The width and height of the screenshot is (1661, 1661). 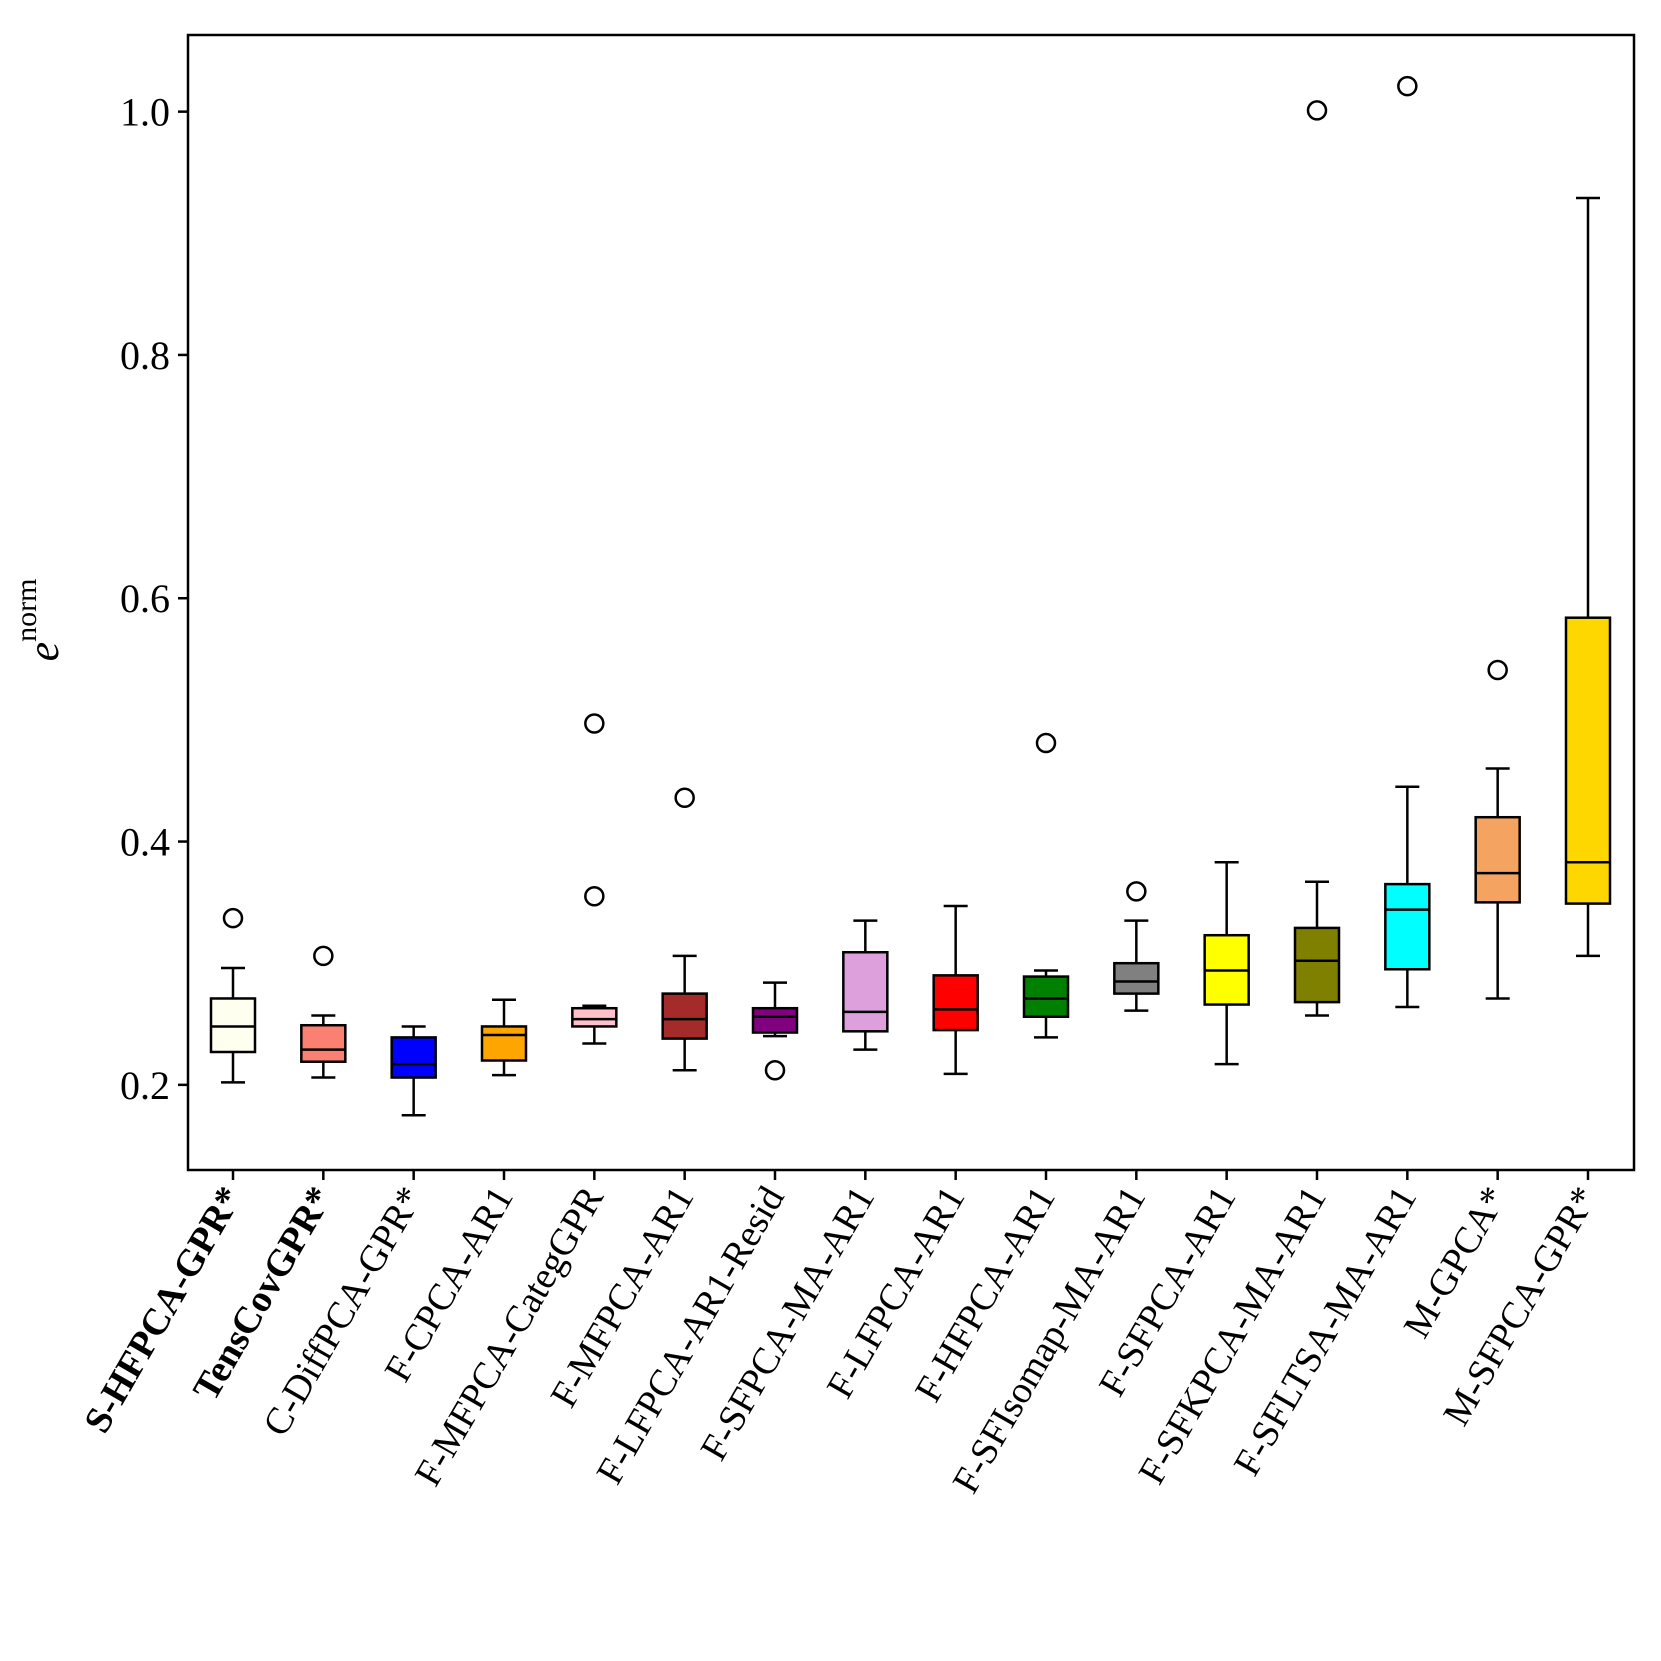 What do you see at coordinates (145, 355) in the screenshot?
I see `y-tick-label: 0.8` at bounding box center [145, 355].